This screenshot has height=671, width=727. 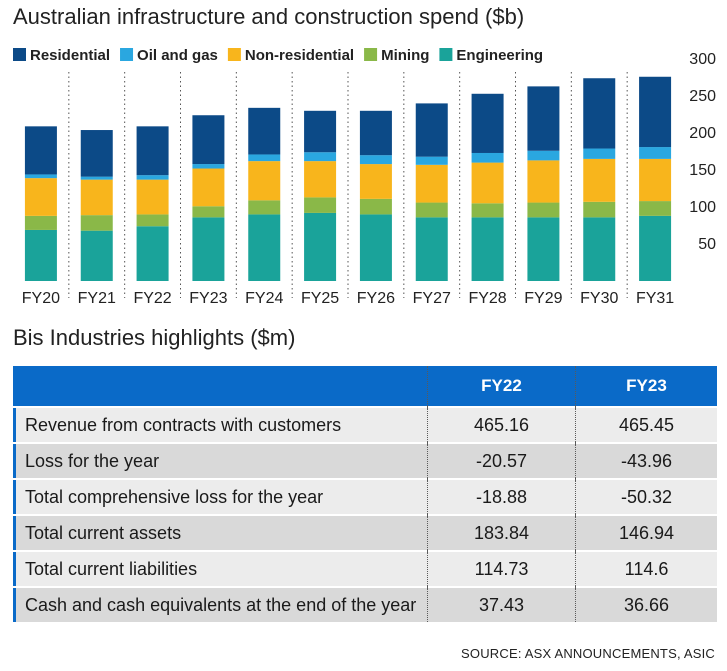 I want to click on x-tick-label: FY20, so click(x=41, y=298).